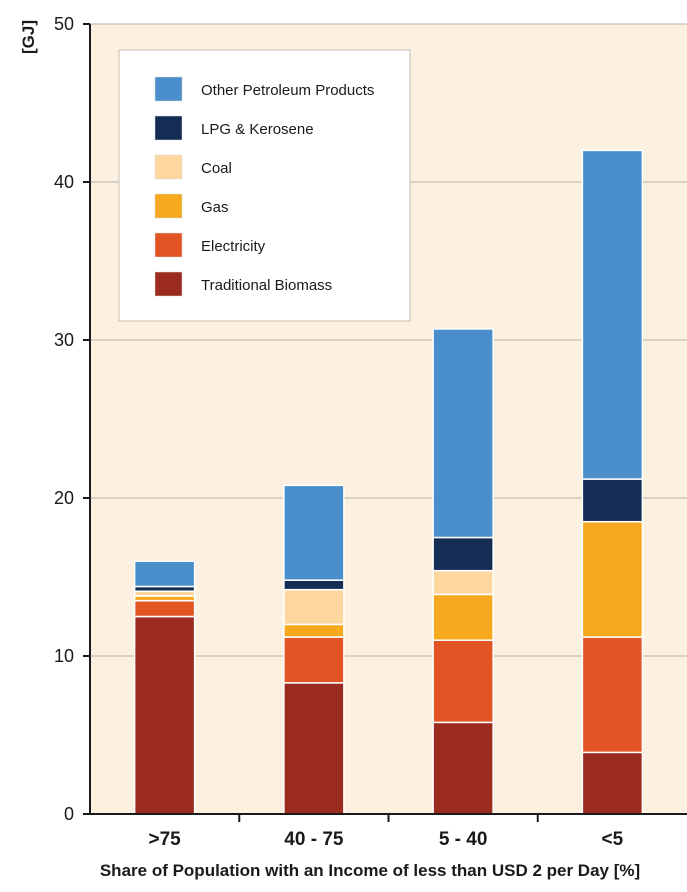 Image resolution: width=687 pixels, height=892 pixels. Describe the element at coordinates (613, 839) in the screenshot. I see `x-tick-label: <5` at that location.